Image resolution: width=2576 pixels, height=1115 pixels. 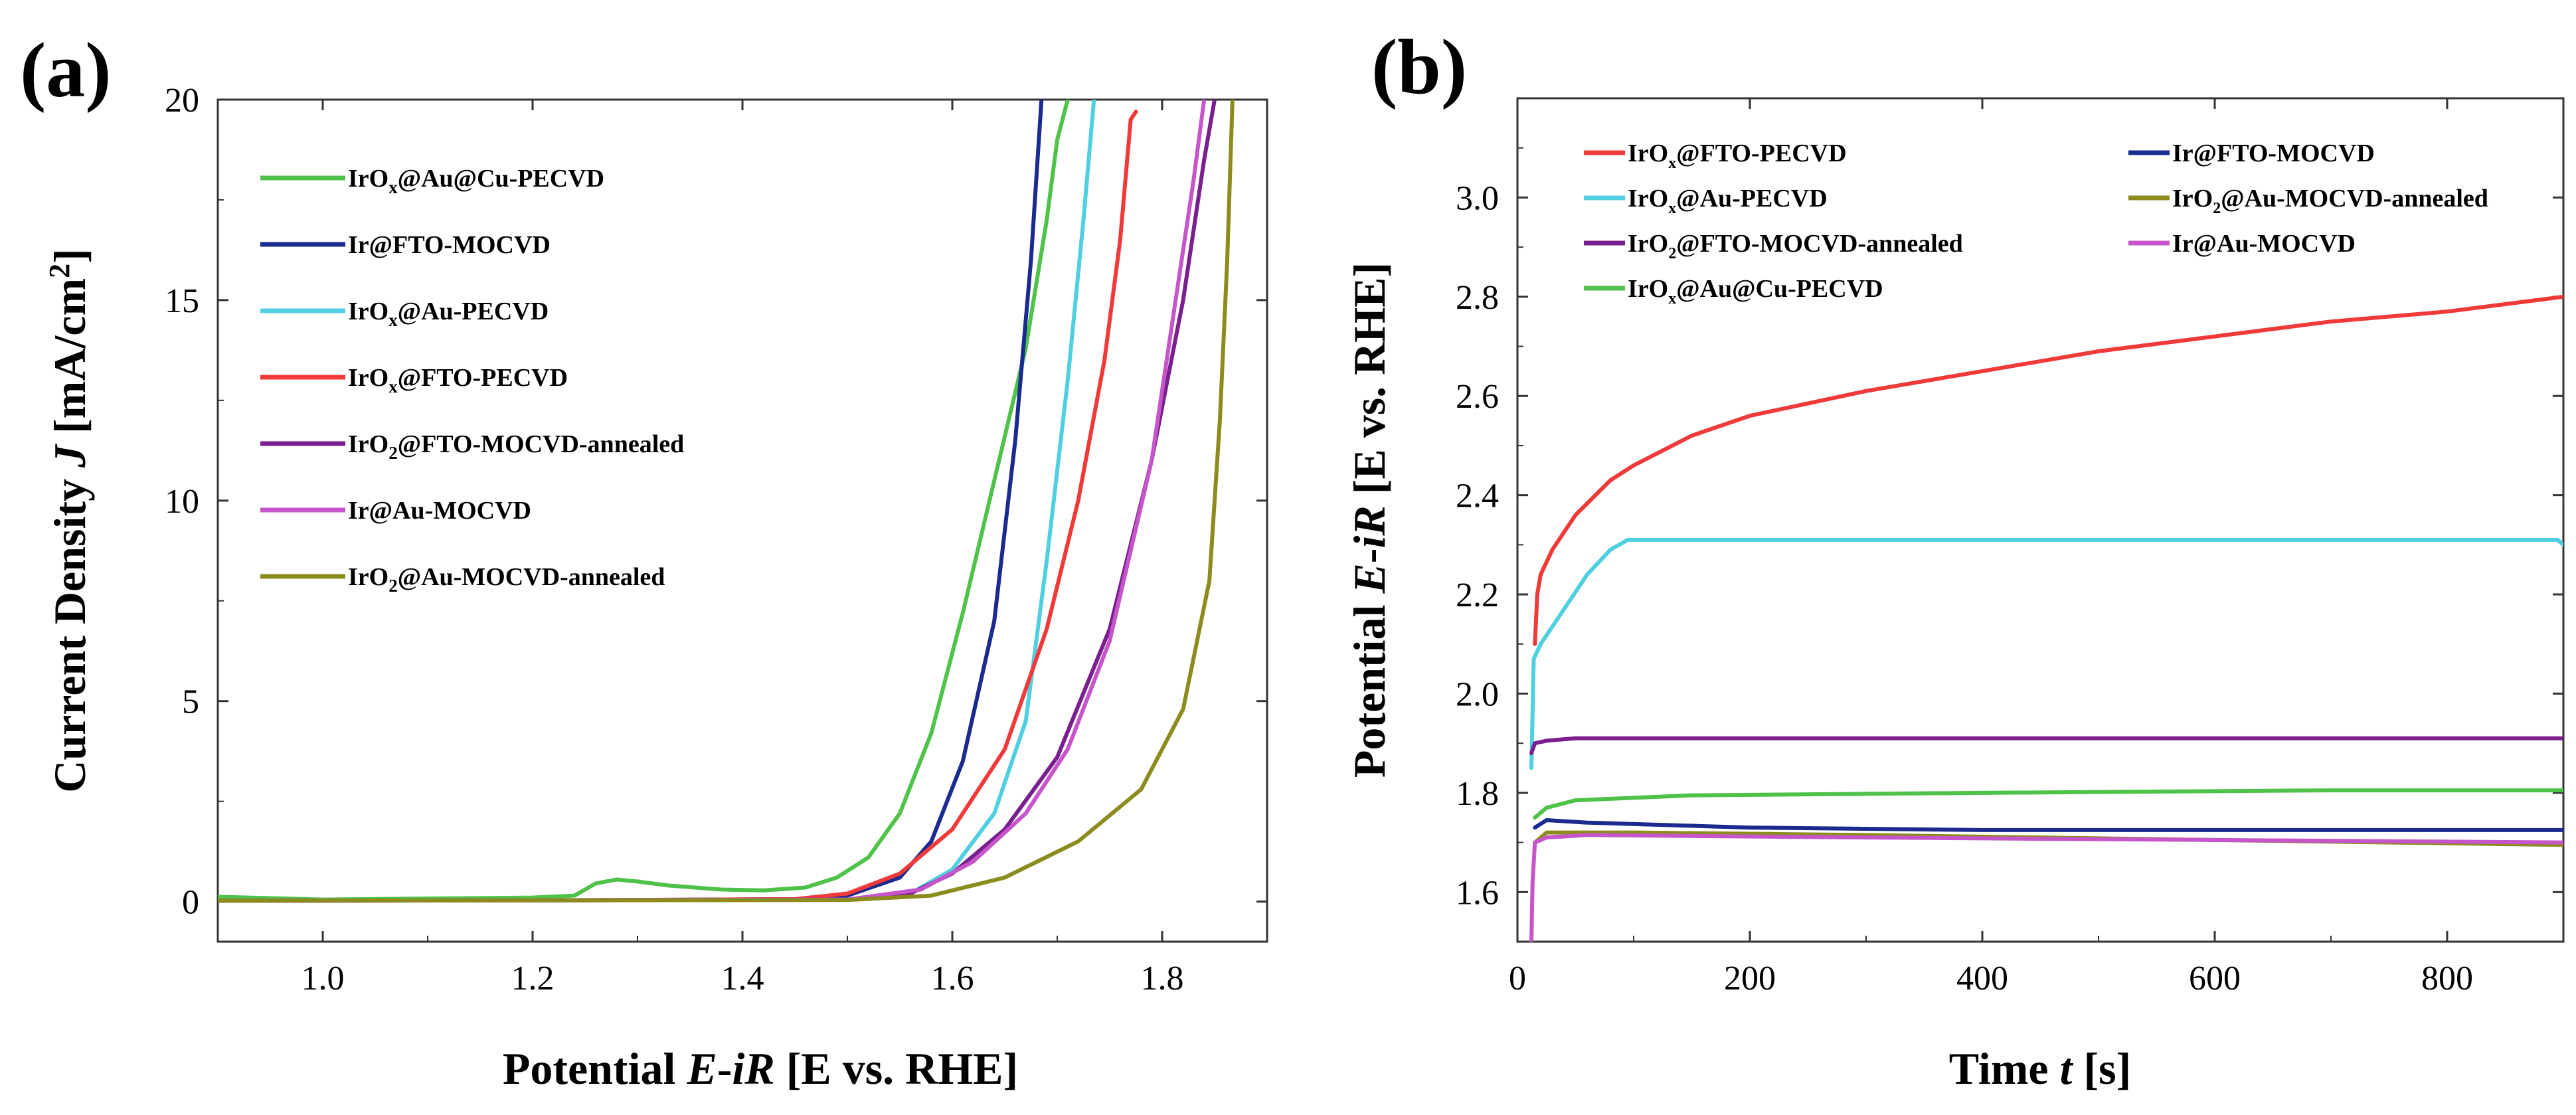 What do you see at coordinates (2048, 804) in the screenshot?
I see `b-series-line-irox-au-cu-pecvd` at bounding box center [2048, 804].